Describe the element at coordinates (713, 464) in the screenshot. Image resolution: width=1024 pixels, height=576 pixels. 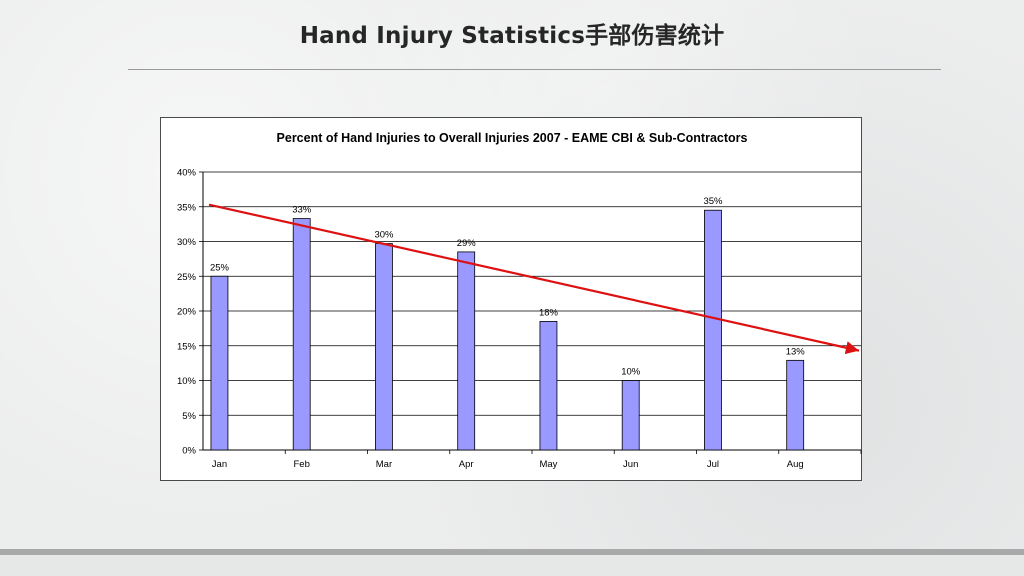
I see `x-tick-label: Jul` at that location.